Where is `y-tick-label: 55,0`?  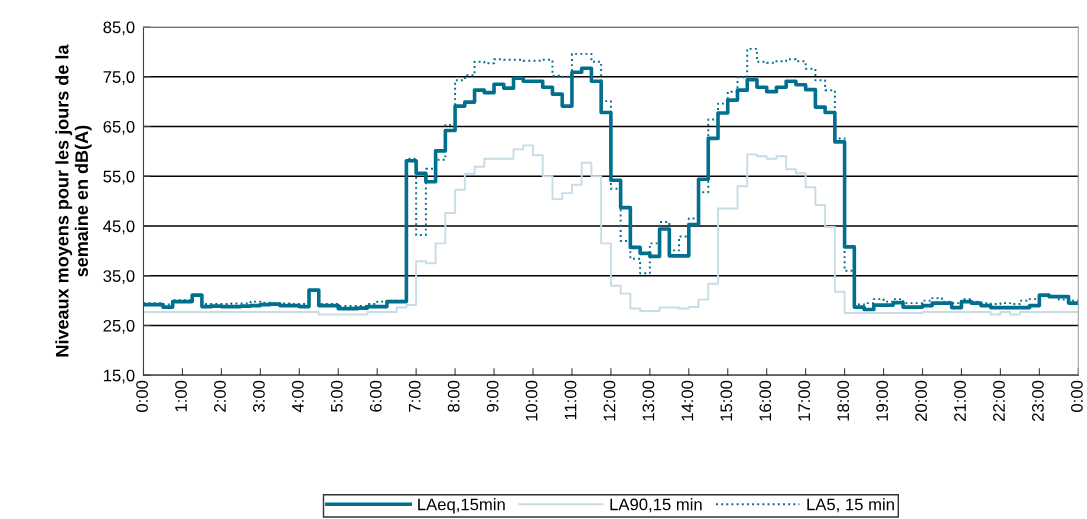 y-tick-label: 55,0 is located at coordinates (119, 177).